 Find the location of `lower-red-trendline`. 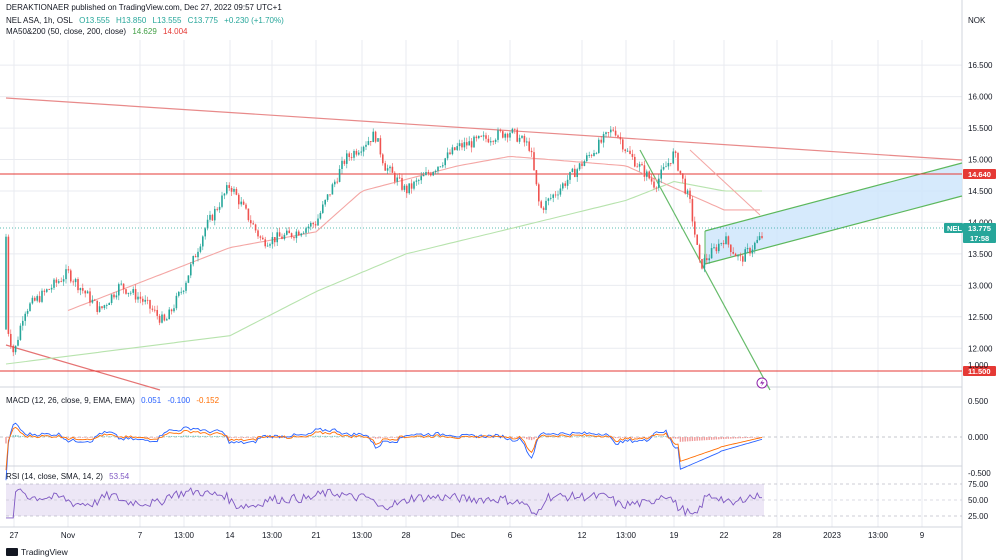

lower-red-trendline is located at coordinates (83, 367).